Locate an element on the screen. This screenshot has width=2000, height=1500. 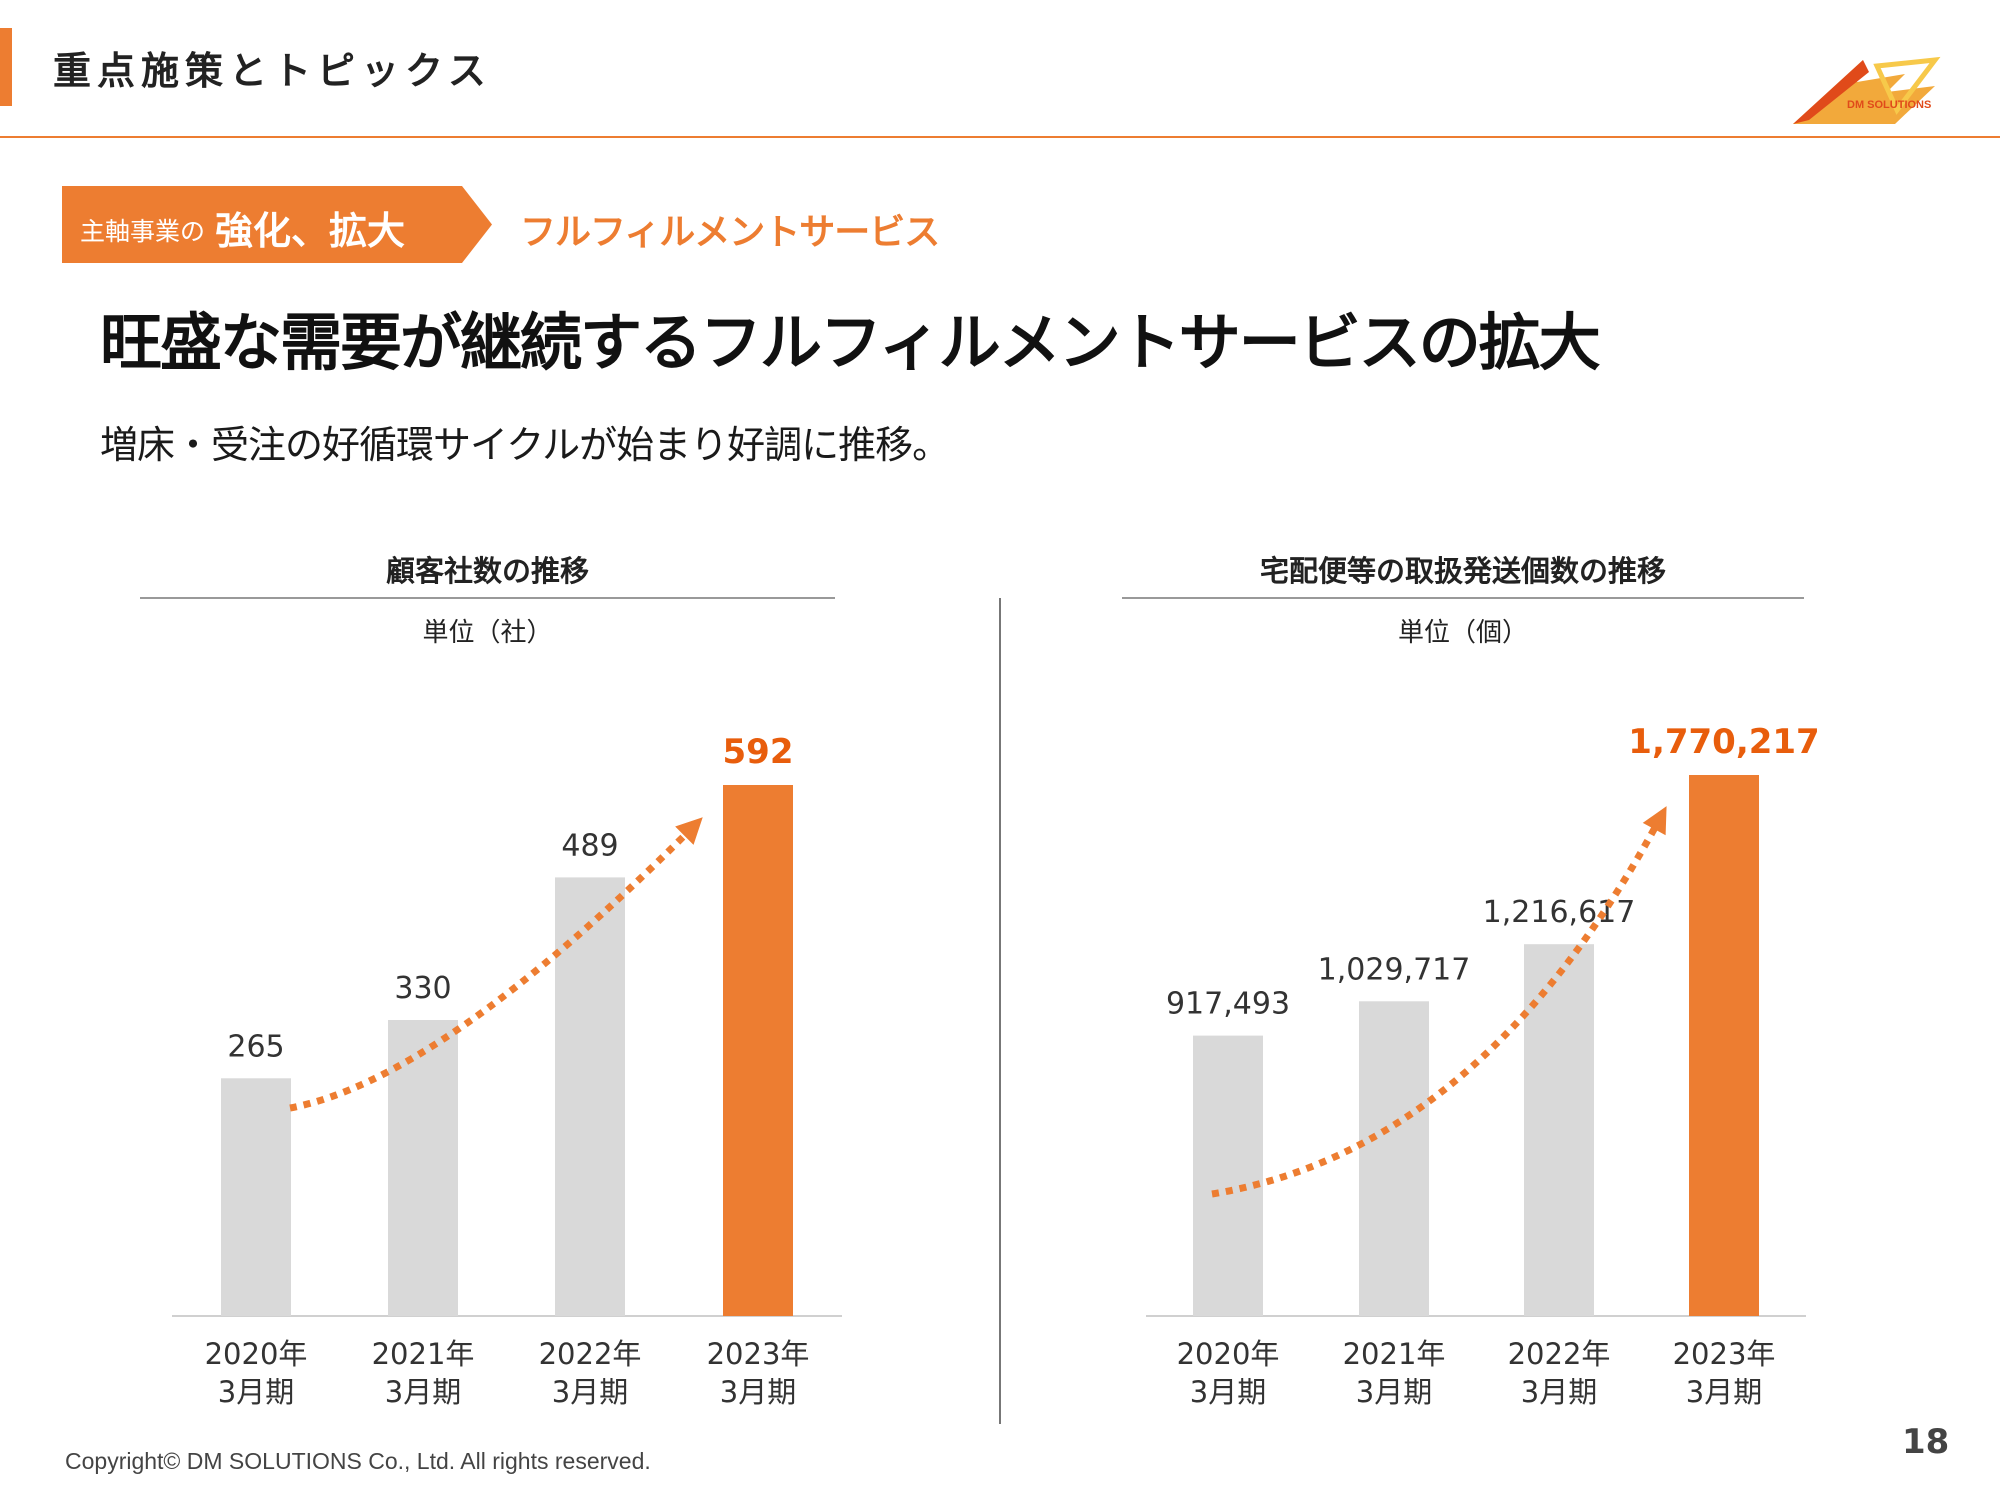
chart-1-category-label: 2021年 is located at coordinates (423, 1354).